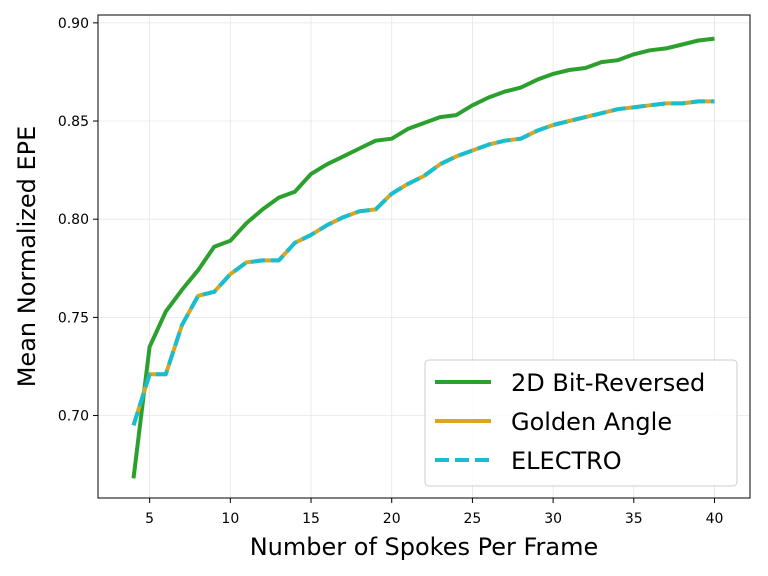 The image size is (768, 576). Describe the element at coordinates (73, 220) in the screenshot. I see `y-tick-label: 0.80` at that location.